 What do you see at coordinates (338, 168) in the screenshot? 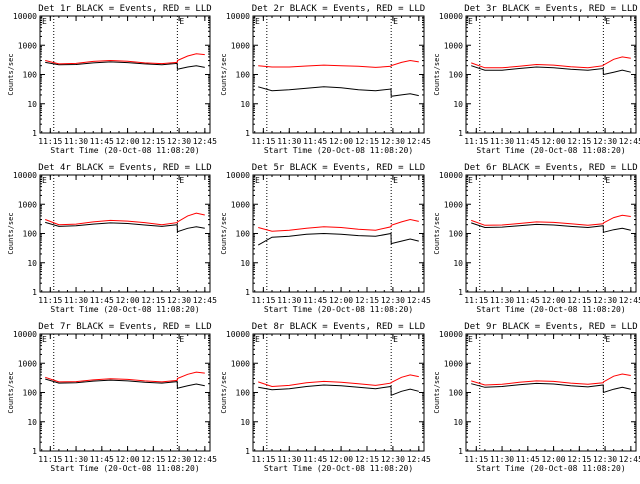
I see `chart-title: Det 5r BLACK = Events, RED = LLD` at bounding box center [338, 168].